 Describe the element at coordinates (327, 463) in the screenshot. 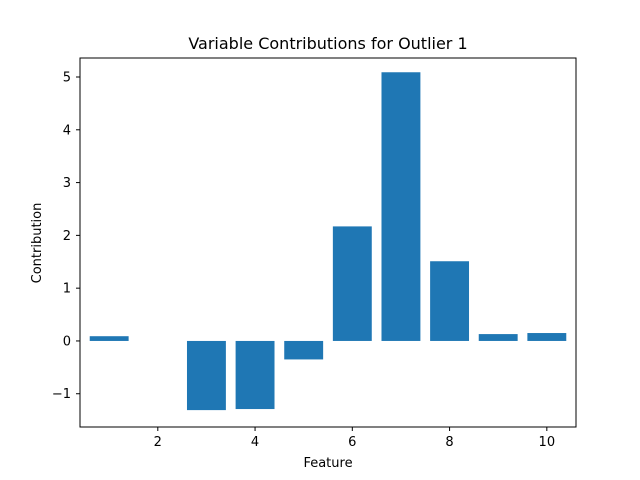

I see `x-axis-label: Feature` at that location.